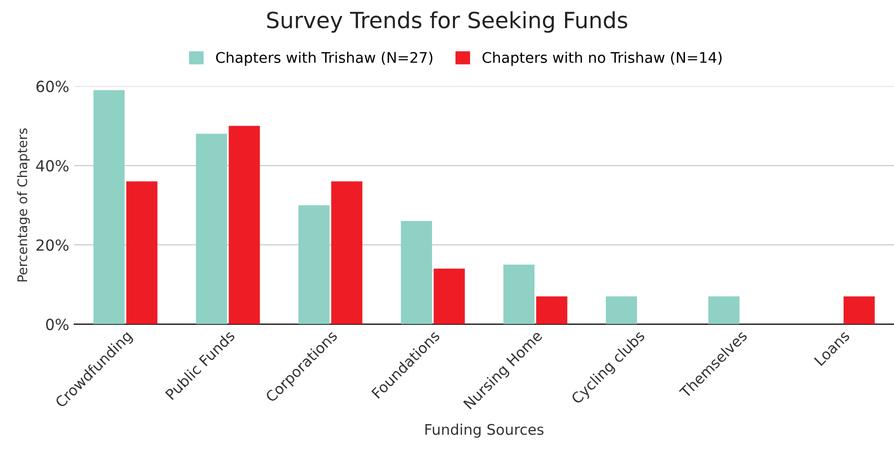  What do you see at coordinates (447, 22) in the screenshot?
I see `chart-title: Survey Trends for Seeking Funds` at bounding box center [447, 22].